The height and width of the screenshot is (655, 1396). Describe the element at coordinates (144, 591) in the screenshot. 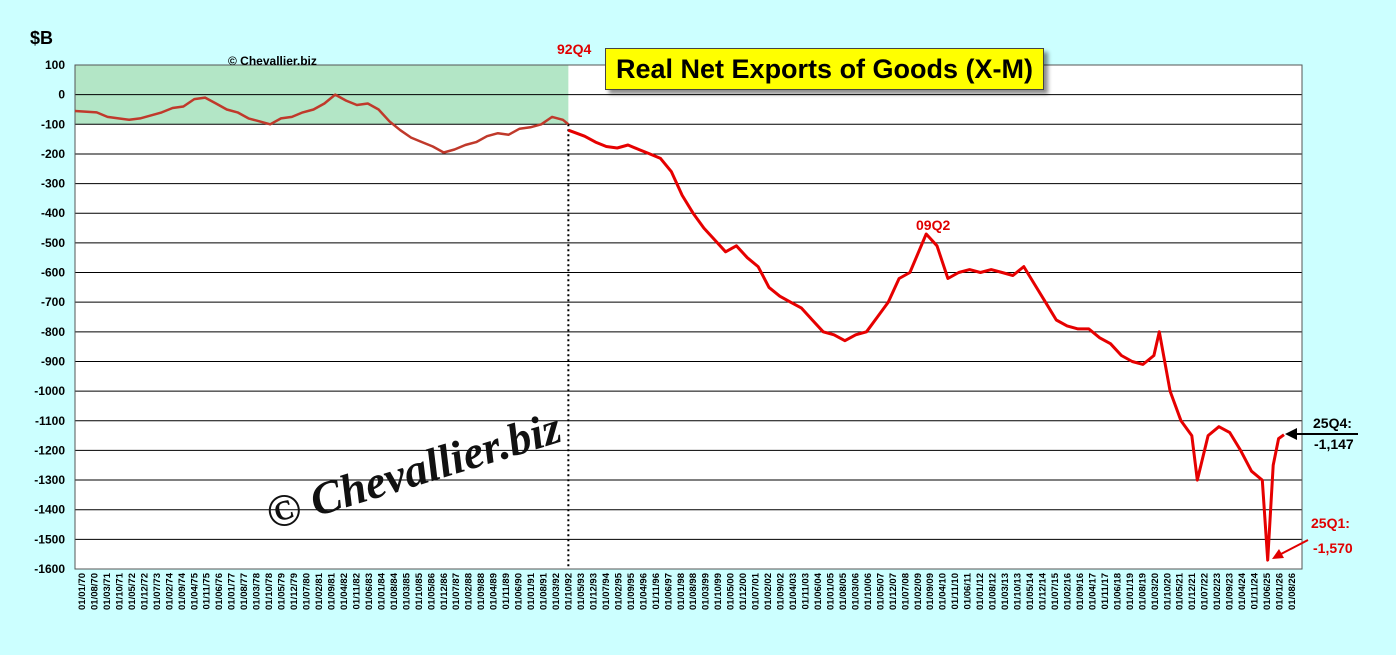

I see `x-tick-label: 01/12/72` at that location.